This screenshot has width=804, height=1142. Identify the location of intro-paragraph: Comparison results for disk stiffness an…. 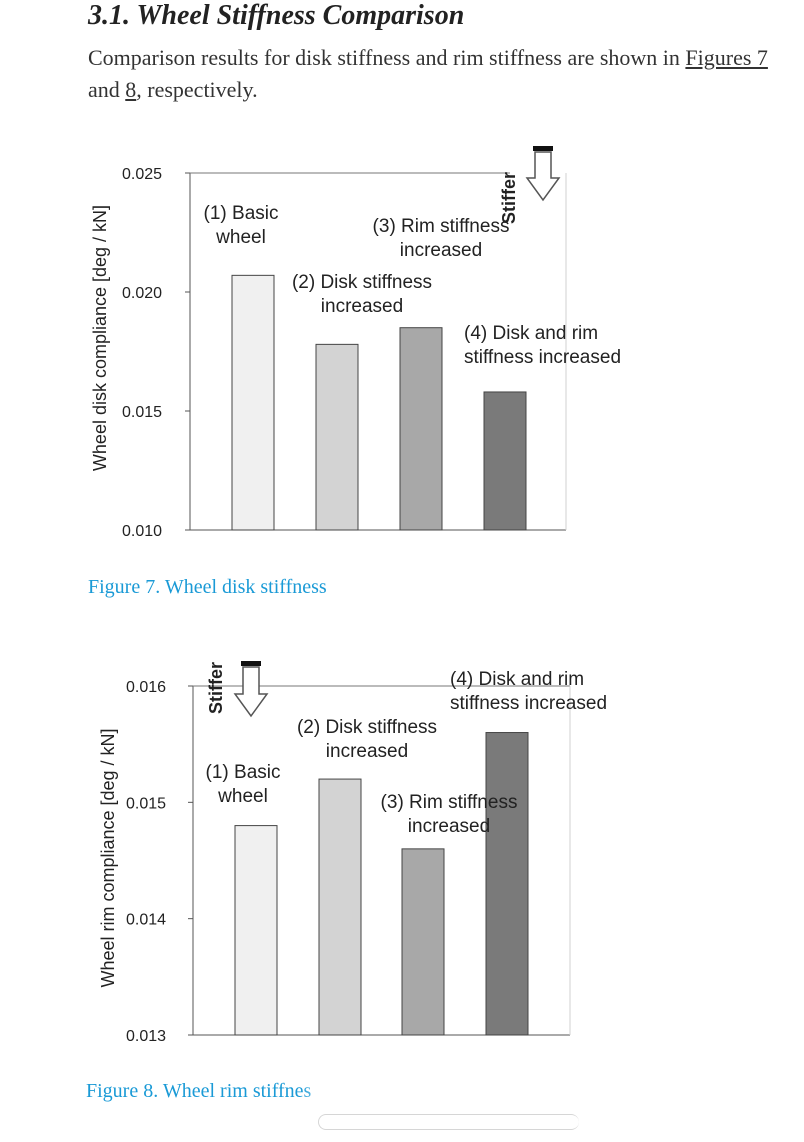
(428, 74).